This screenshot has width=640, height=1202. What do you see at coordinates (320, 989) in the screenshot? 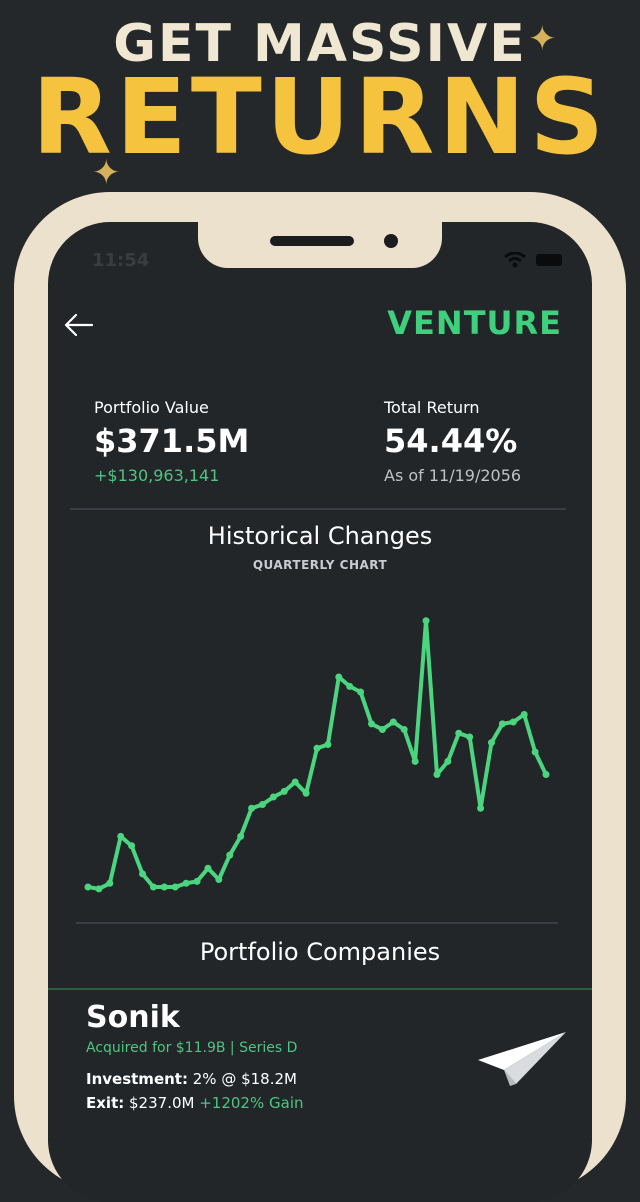
I see `section-underline` at bounding box center [320, 989].